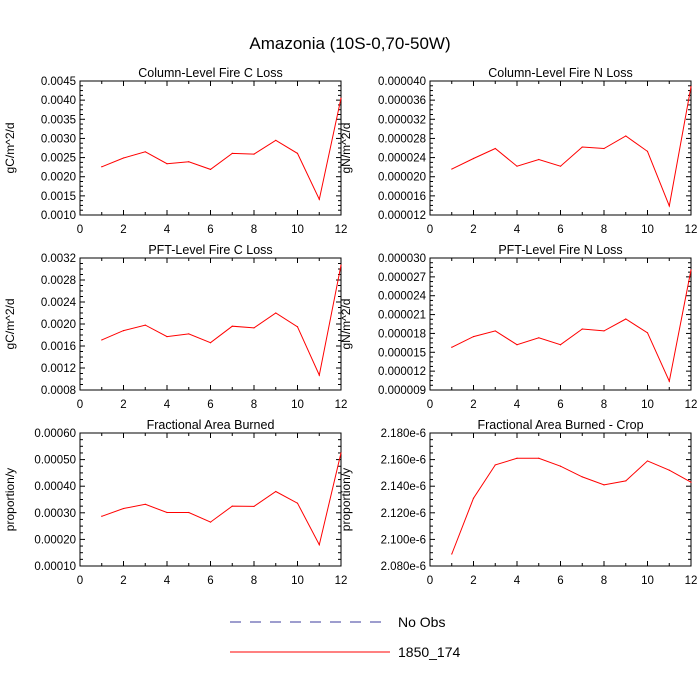 The height and width of the screenshot is (700, 700). I want to click on y-tick-label: 0.0035, so click(58, 120).